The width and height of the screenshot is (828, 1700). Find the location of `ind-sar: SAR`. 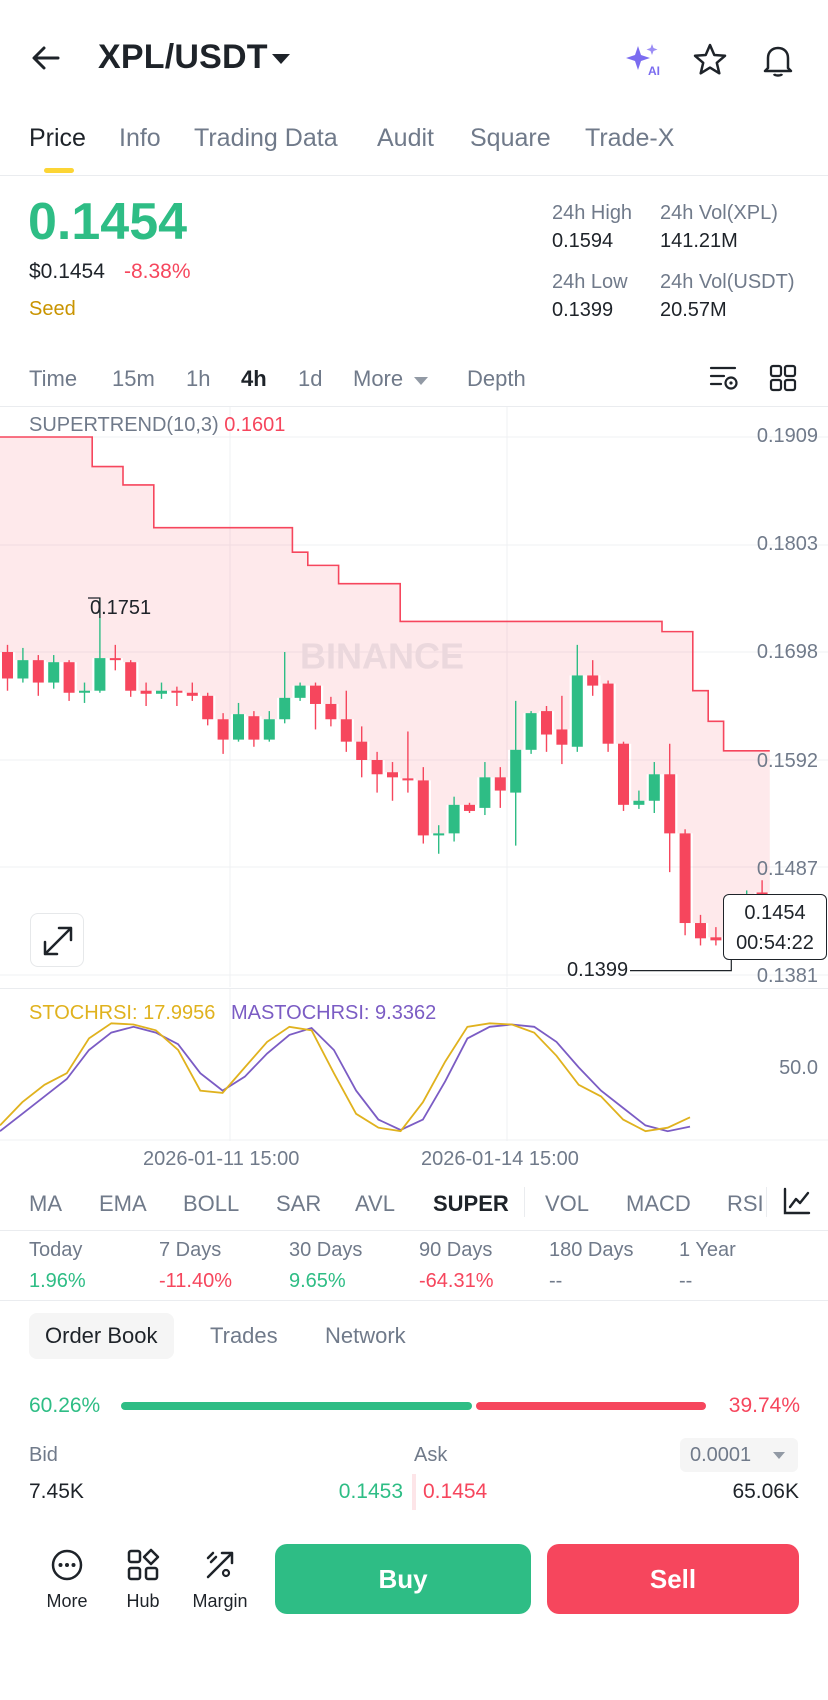

ind-sar: SAR is located at coordinates (299, 1203).